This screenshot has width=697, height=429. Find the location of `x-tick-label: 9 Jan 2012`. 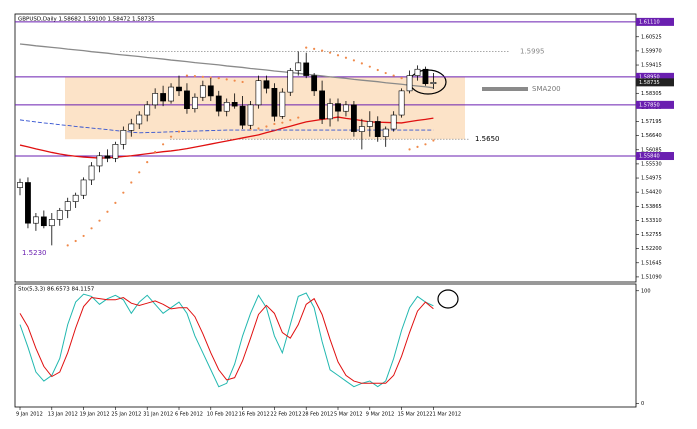

x-tick-label: 9 Jan 2012 is located at coordinates (29, 415).